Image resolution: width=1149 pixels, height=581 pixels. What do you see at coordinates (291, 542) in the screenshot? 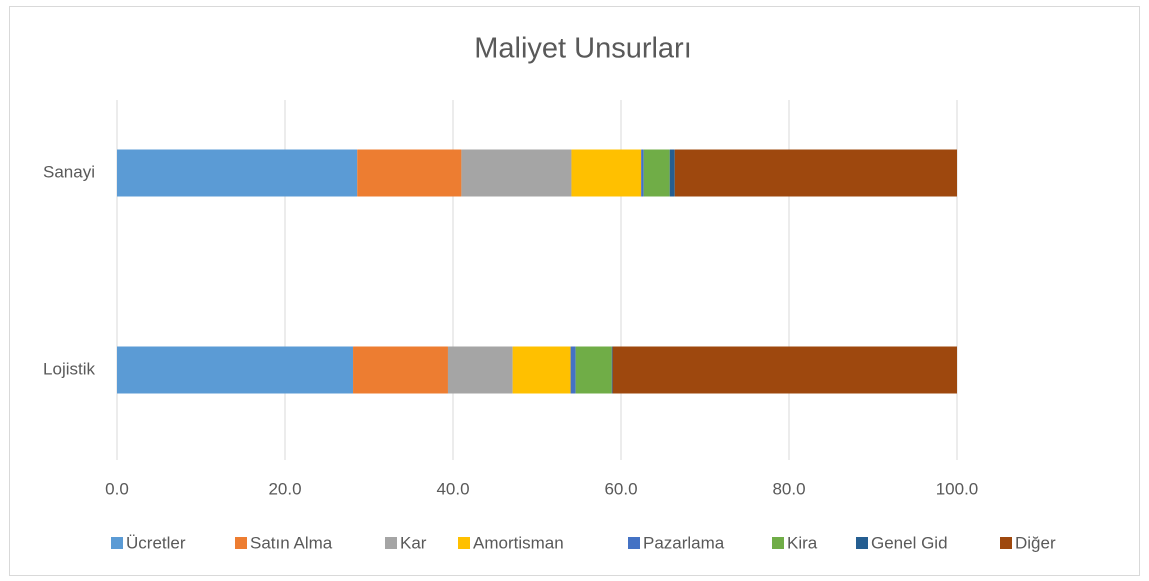
I see `legend-label: Satın Alma` at bounding box center [291, 542].